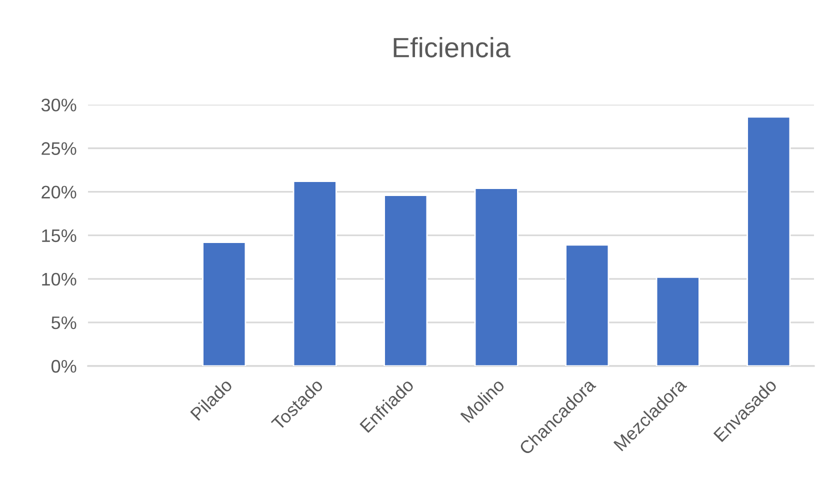  I want to click on y-tick-label: 10%, so click(59, 279).